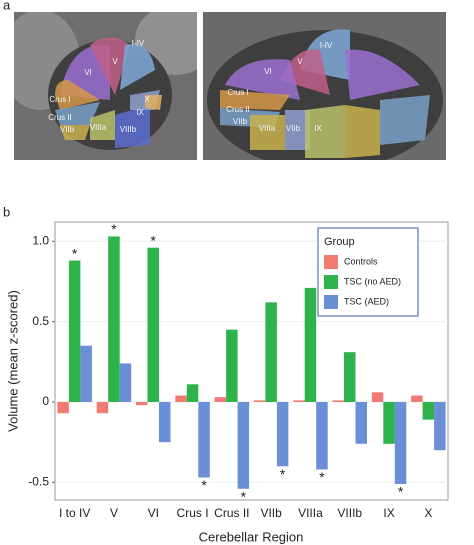  Describe the element at coordinates (74, 513) in the screenshot. I see `x-tick-label: I to IV` at that location.